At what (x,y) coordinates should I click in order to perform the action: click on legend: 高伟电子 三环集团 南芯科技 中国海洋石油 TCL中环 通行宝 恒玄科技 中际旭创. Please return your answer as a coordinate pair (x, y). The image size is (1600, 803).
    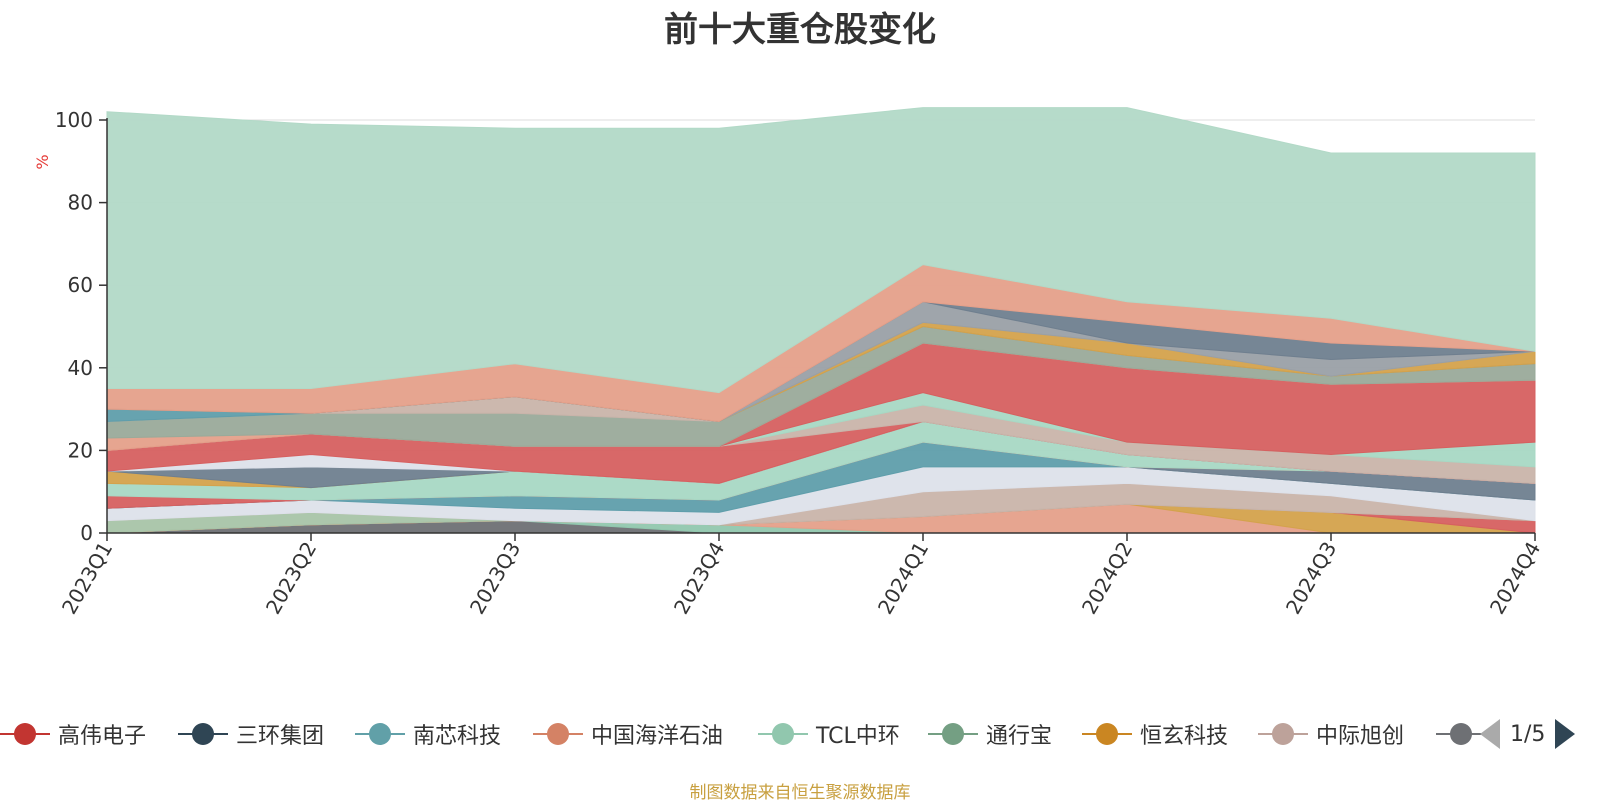
    Looking at the image, I should click on (800, 734).